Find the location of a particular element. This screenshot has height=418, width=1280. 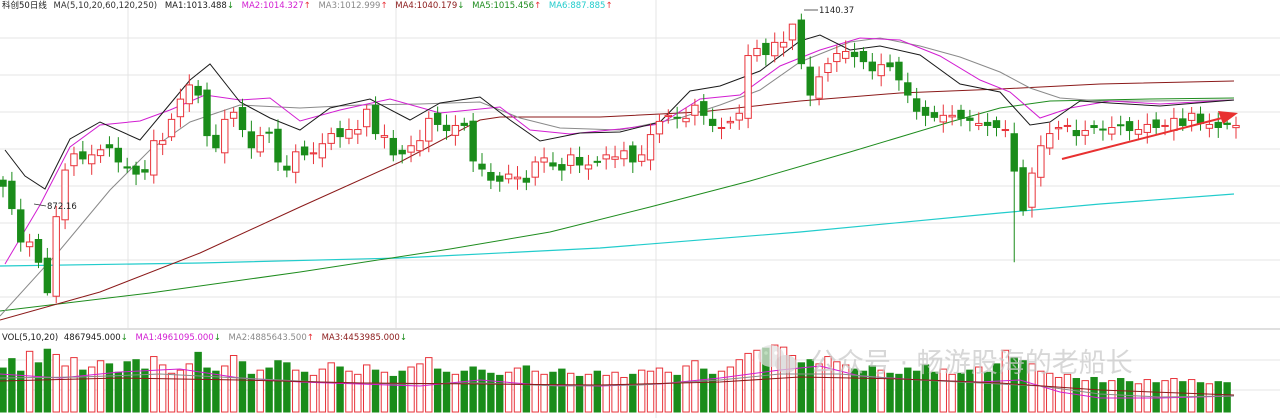

vol-ma1-value: 4961095.000 is located at coordinates (185, 338).